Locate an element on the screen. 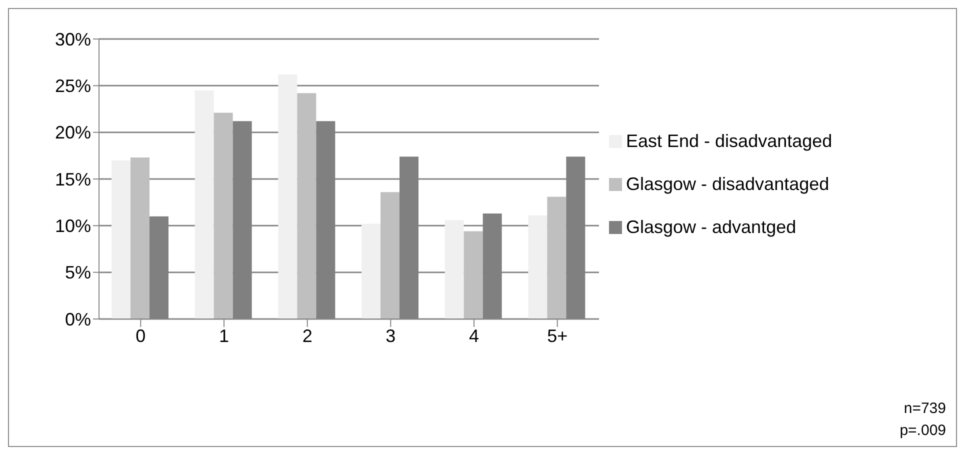 The width and height of the screenshot is (969, 459). y-tick-label: 20% is located at coordinates (72, 132).